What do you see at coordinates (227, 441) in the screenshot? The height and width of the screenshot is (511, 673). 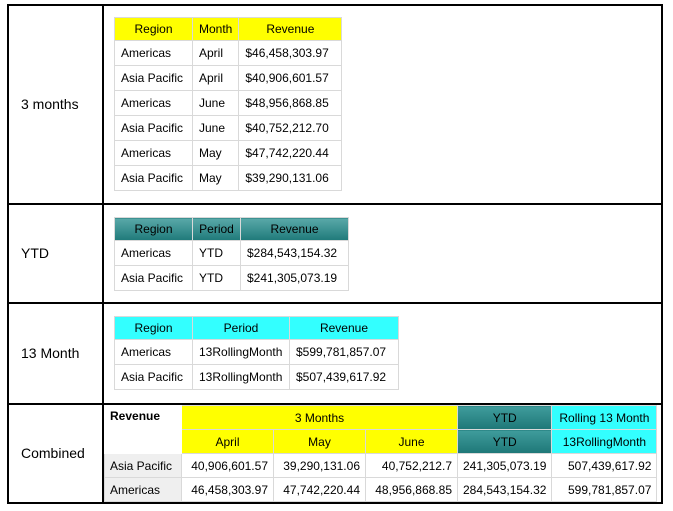 I see `month-header: April` at bounding box center [227, 441].